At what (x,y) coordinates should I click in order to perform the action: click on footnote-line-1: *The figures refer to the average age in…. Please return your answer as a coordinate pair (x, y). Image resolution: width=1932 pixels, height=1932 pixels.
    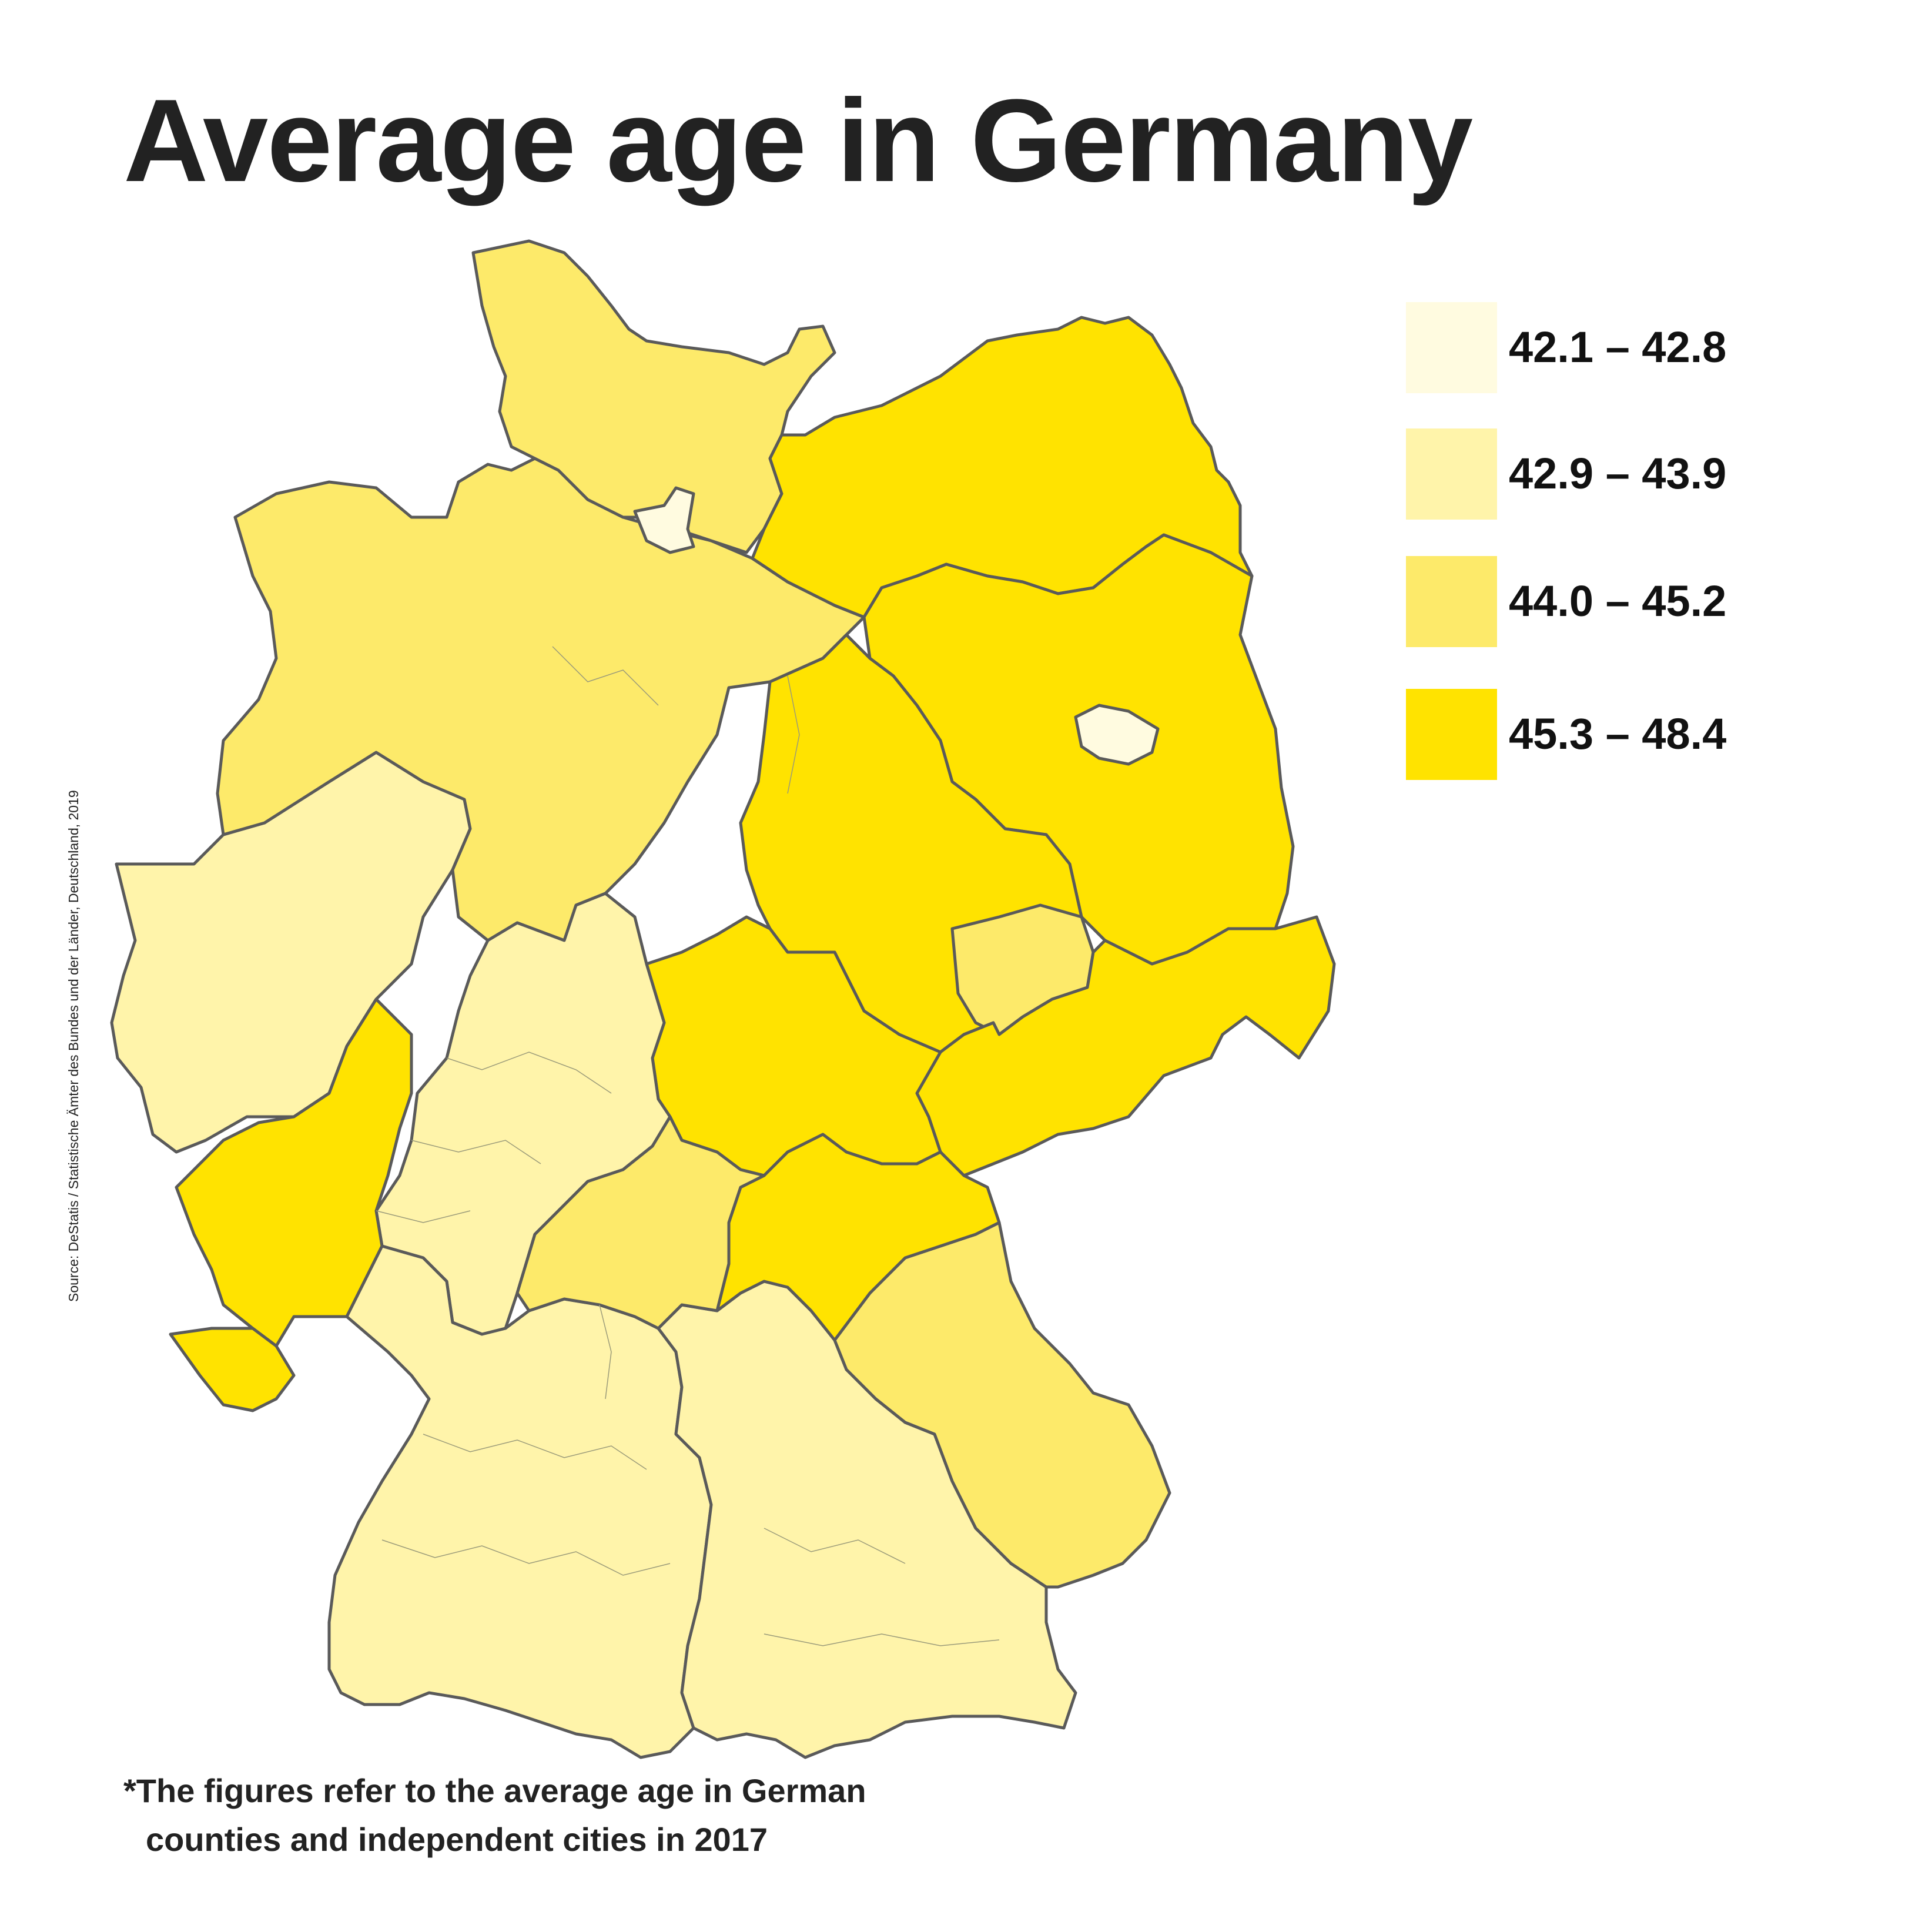
    Looking at the image, I should click on (494, 1790).